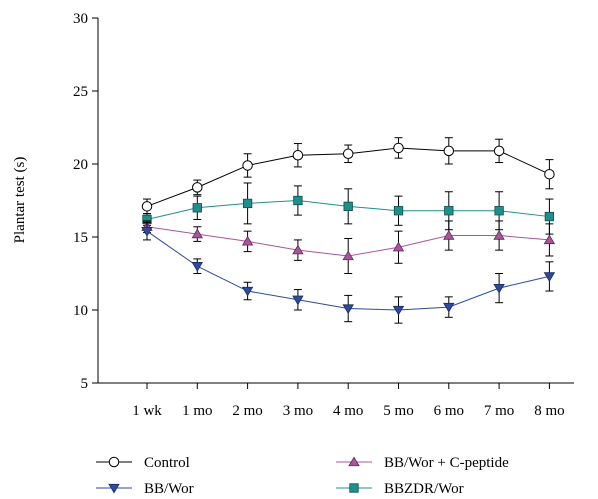 The image size is (598, 499). What do you see at coordinates (398, 411) in the screenshot?
I see `x-tick-label: 5 mo` at bounding box center [398, 411].